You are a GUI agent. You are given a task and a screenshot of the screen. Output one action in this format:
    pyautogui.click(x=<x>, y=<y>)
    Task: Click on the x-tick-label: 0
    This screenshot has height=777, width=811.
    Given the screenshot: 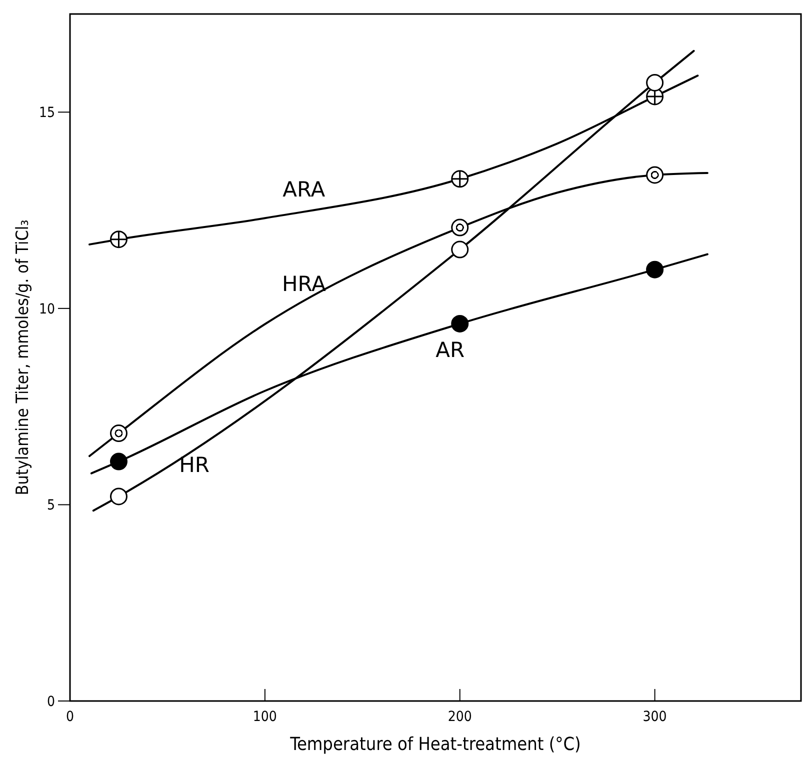 What is the action you would take?
    pyautogui.click(x=70, y=717)
    